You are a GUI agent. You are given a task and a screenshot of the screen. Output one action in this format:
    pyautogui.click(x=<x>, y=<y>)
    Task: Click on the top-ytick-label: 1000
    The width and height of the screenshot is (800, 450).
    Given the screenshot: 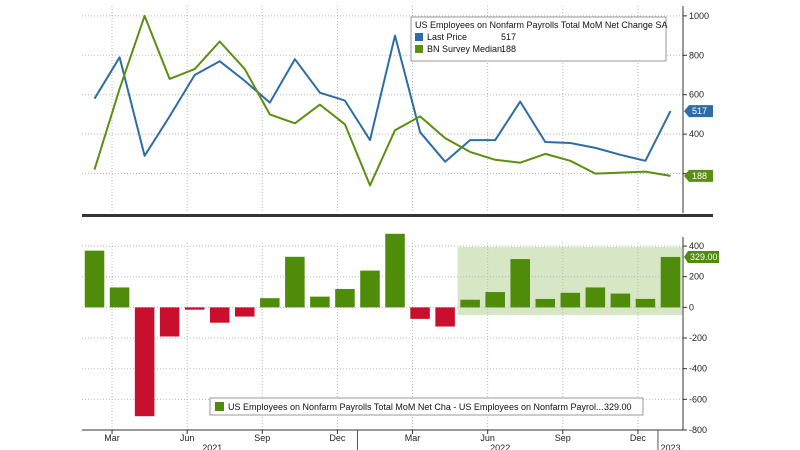 What is the action you would take?
    pyautogui.click(x=699, y=16)
    